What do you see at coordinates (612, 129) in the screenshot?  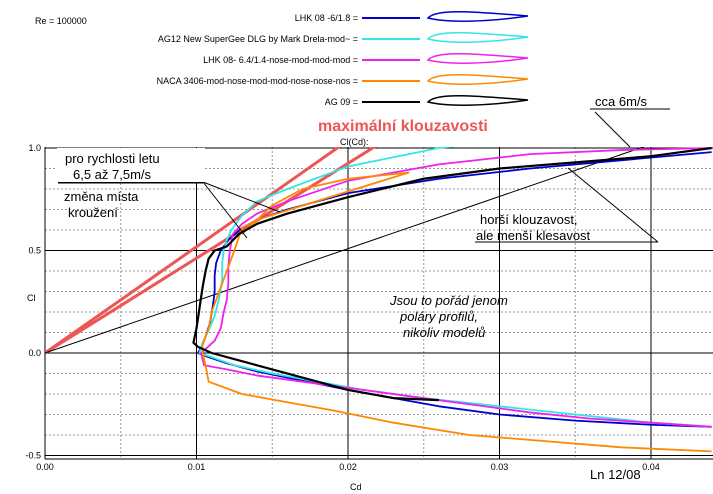 I see `cca-pointer` at bounding box center [612, 129].